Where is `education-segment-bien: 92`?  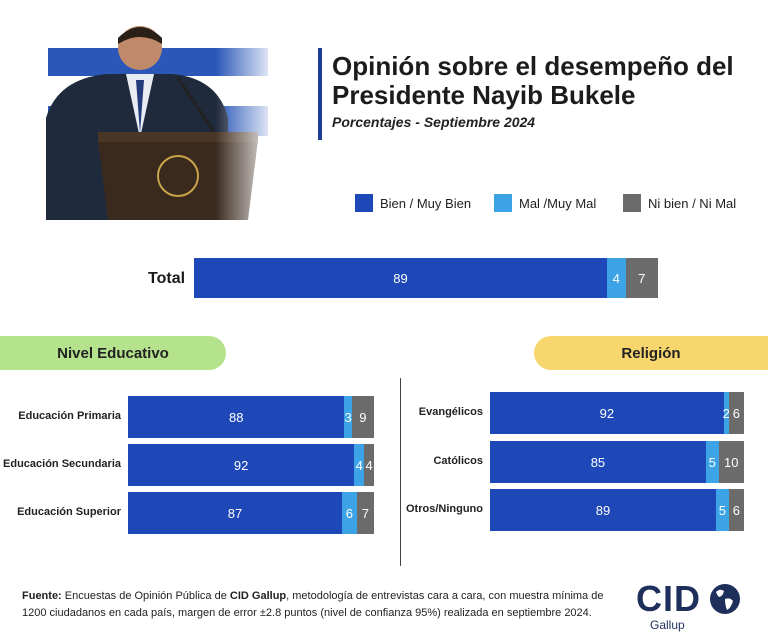 education-segment-bien: 92 is located at coordinates (241, 465).